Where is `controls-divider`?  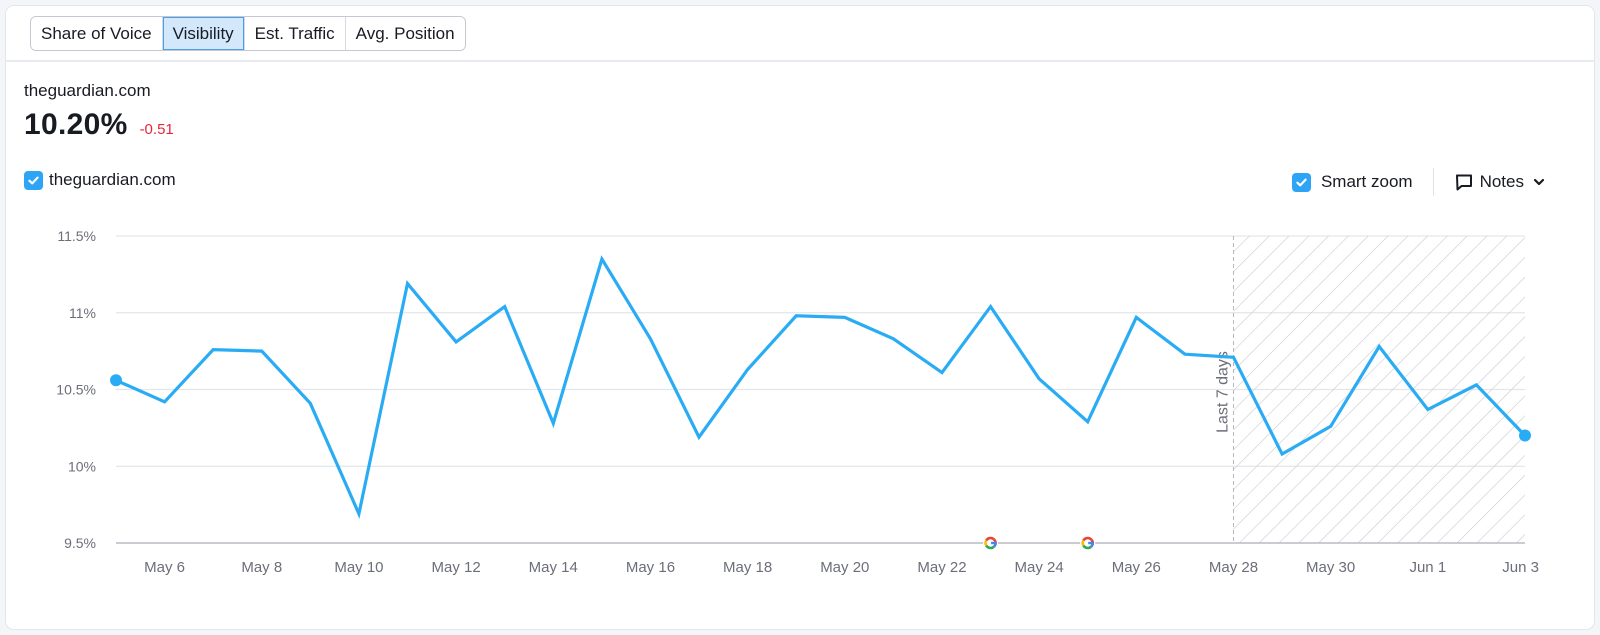 controls-divider is located at coordinates (1433, 182).